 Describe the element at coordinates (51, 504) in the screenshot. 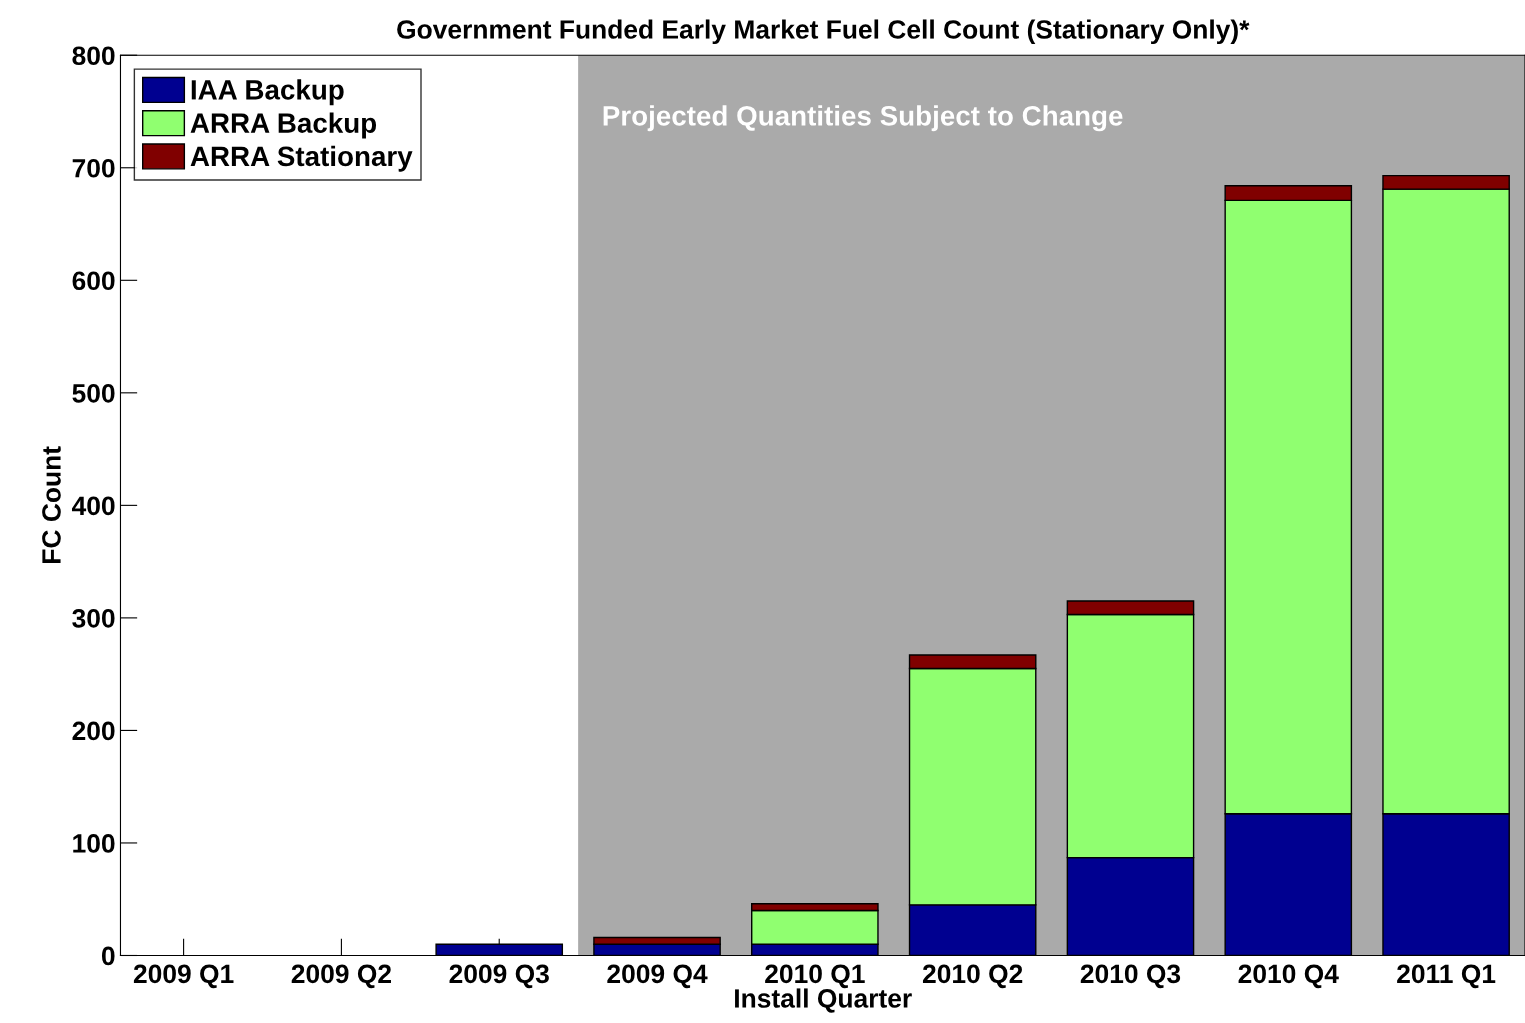

I see `y-axis-title: FC Count` at that location.